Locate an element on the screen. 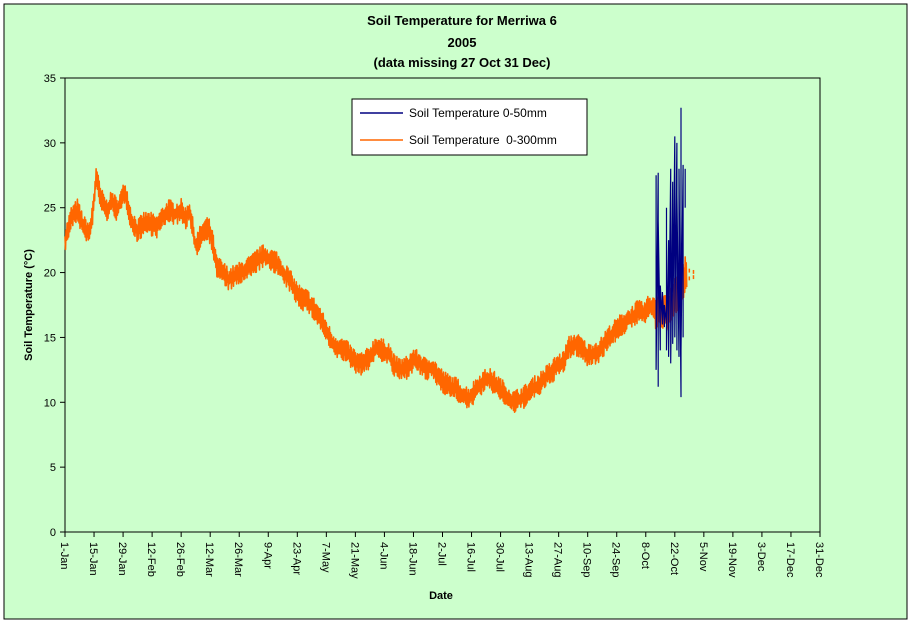  x-tick-label: 18-Jun is located at coordinates (412, 559).